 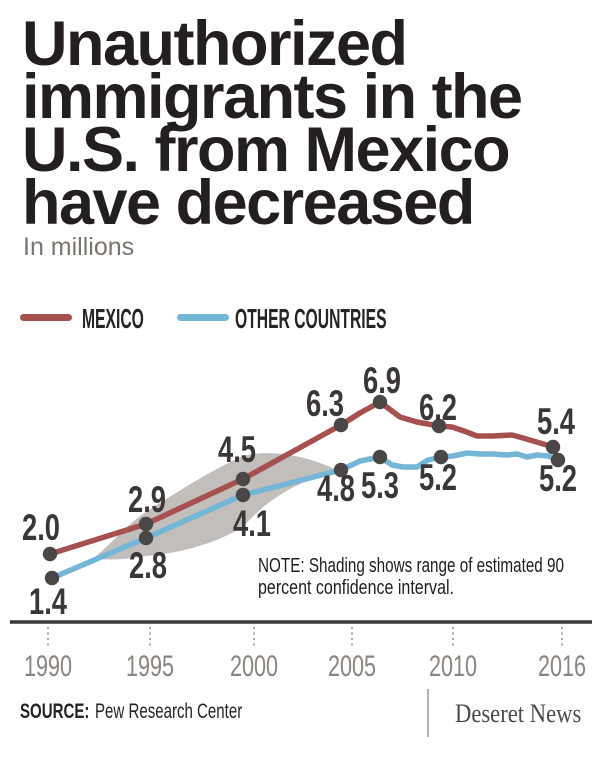 What do you see at coordinates (336, 488) in the screenshot?
I see `other-label-2005: 4.8` at bounding box center [336, 488].